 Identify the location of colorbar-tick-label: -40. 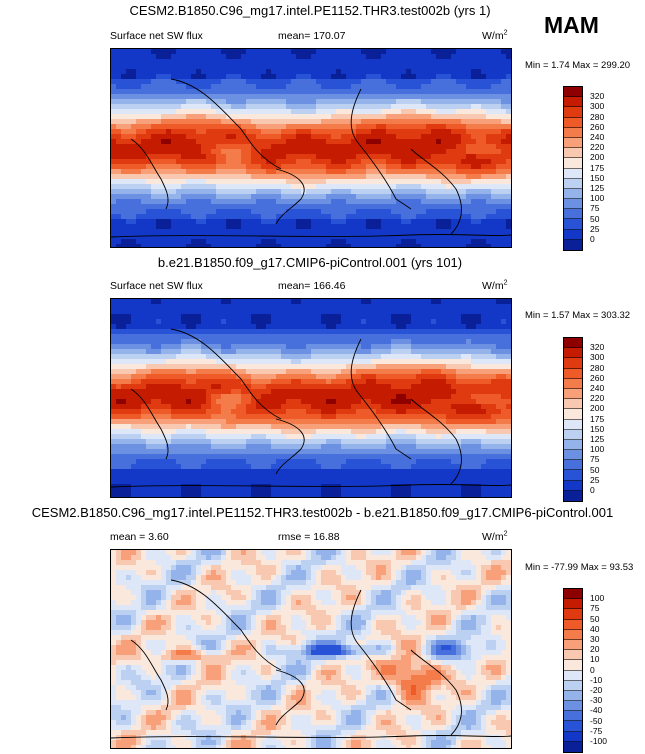
(596, 710).